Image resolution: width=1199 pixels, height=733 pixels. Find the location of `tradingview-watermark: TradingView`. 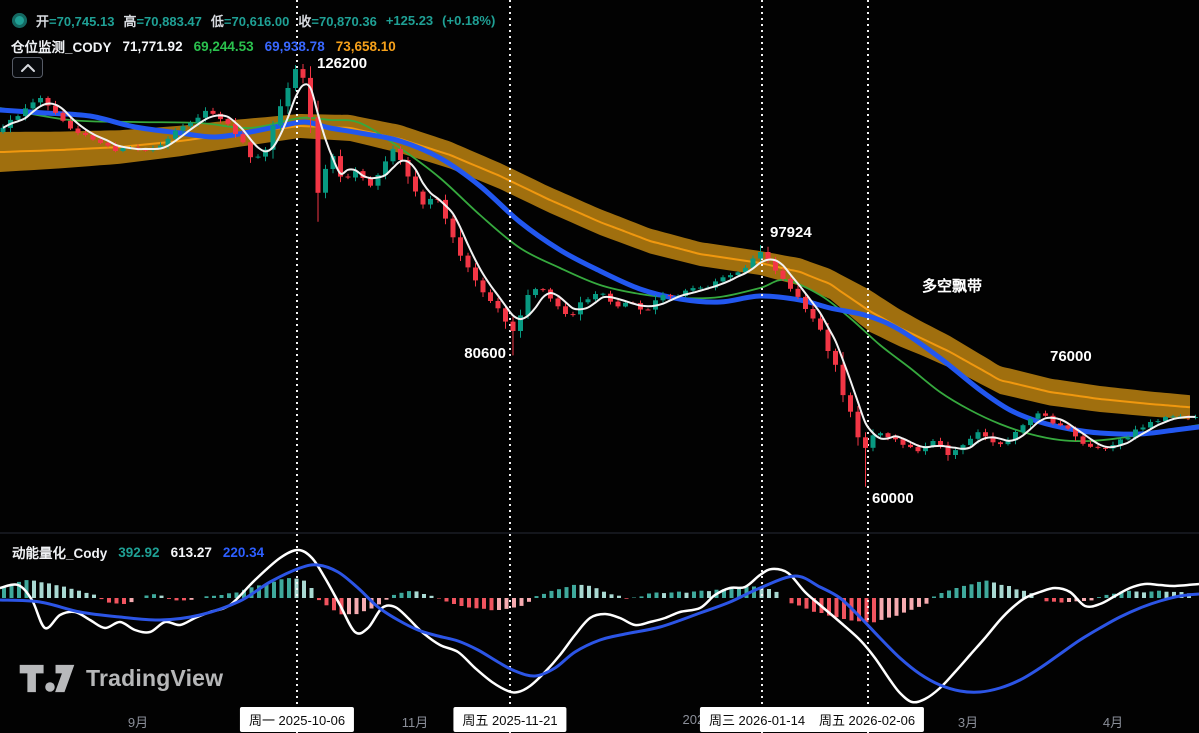

tradingview-watermark: TradingView is located at coordinates (120, 678).